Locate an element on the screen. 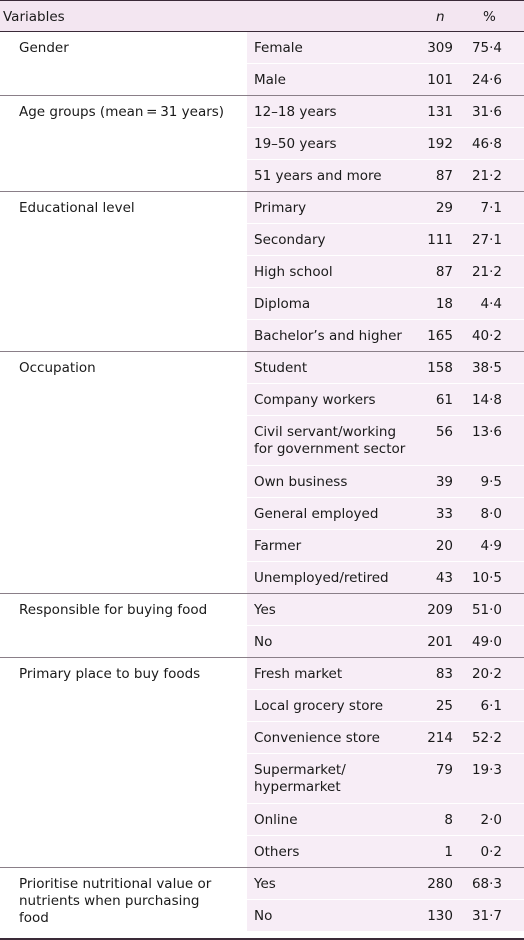 The height and width of the screenshot is (940, 524). group-label: Educational level is located at coordinates (77, 208).